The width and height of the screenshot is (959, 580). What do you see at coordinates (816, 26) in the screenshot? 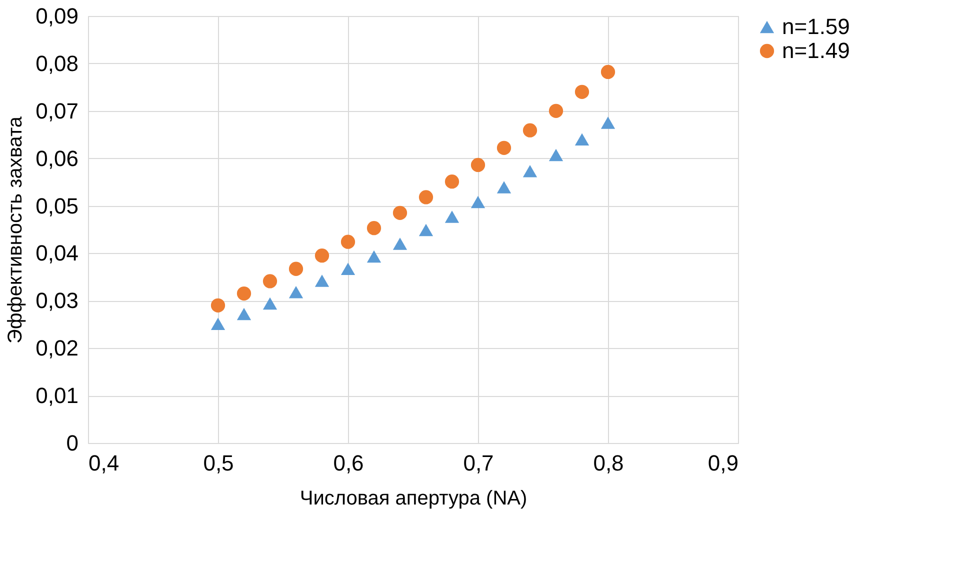
I see `legend-label: n=1.59` at bounding box center [816, 26].